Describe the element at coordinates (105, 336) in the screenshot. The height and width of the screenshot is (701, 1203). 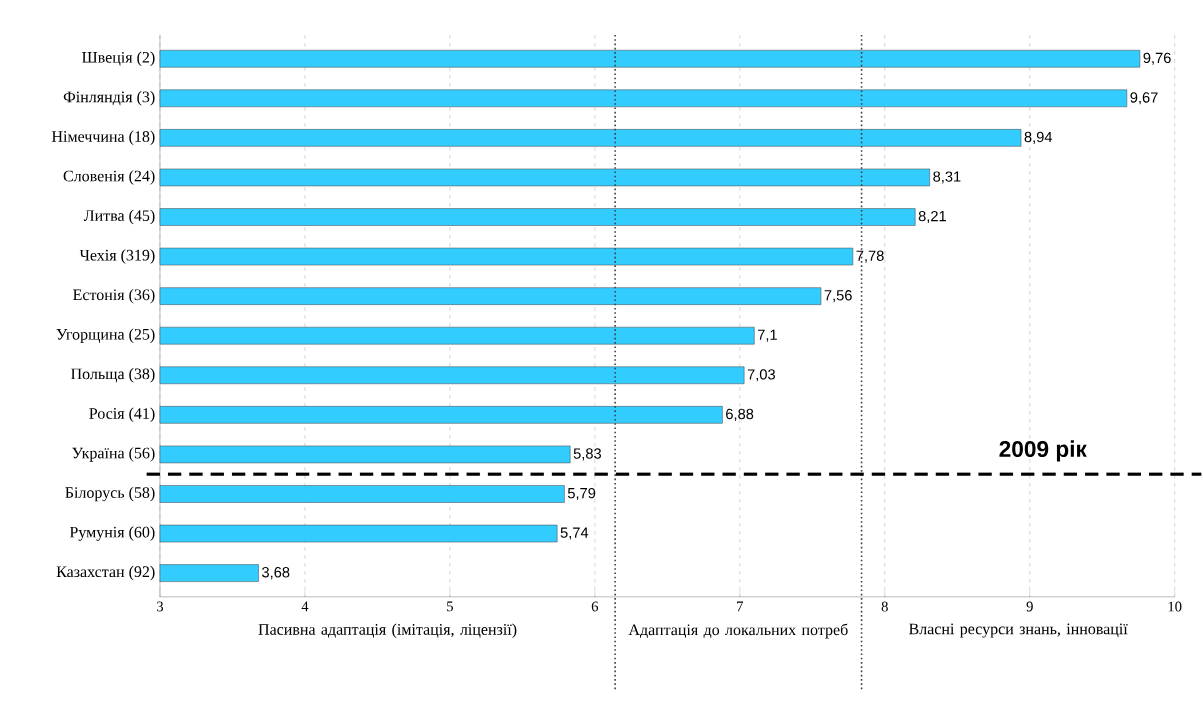
I see `y-tick-label: Угорщина (25)` at that location.